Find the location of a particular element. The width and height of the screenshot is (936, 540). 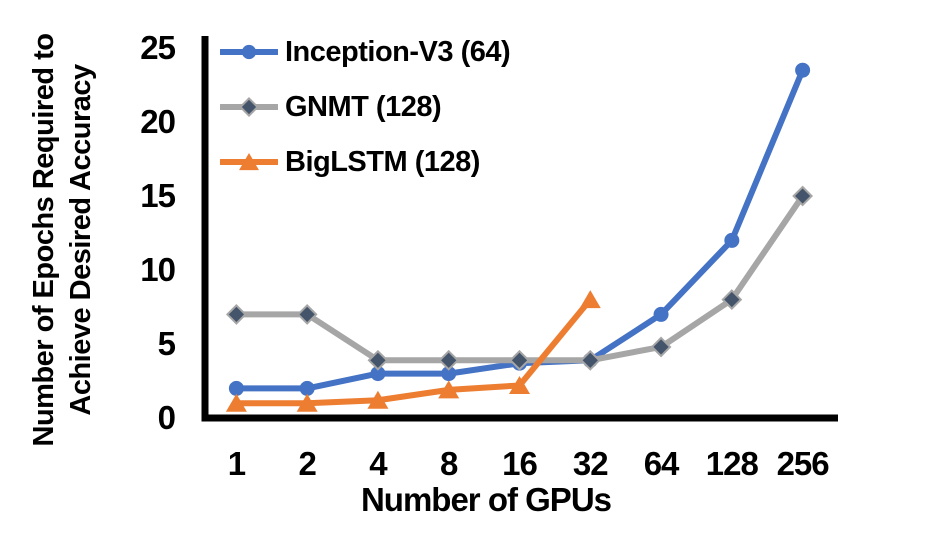

x-tick-label-32: 32 is located at coordinates (590, 463).